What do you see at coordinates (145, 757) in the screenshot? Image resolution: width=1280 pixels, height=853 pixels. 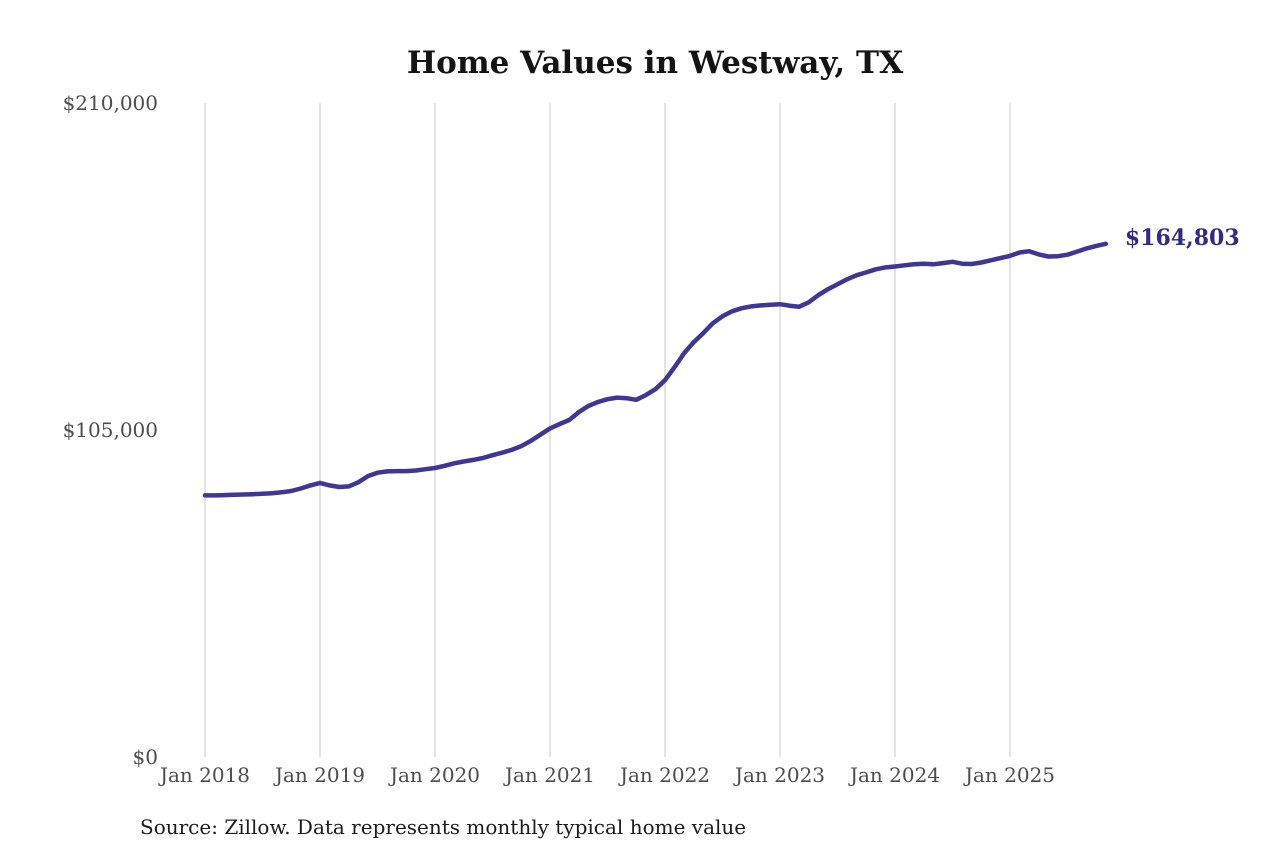 I see `y-tick-label: $0` at bounding box center [145, 757].